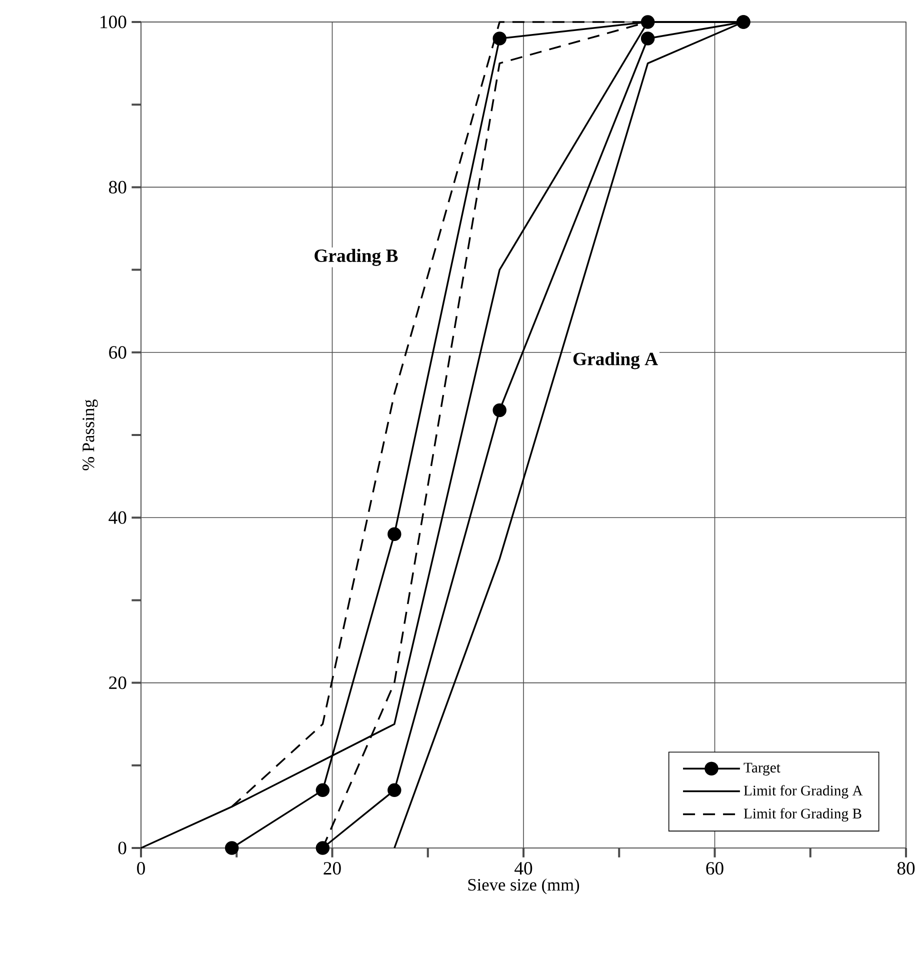 The image size is (920, 955). What do you see at coordinates (332, 868) in the screenshot?
I see `x-tick-label: 20` at bounding box center [332, 868].